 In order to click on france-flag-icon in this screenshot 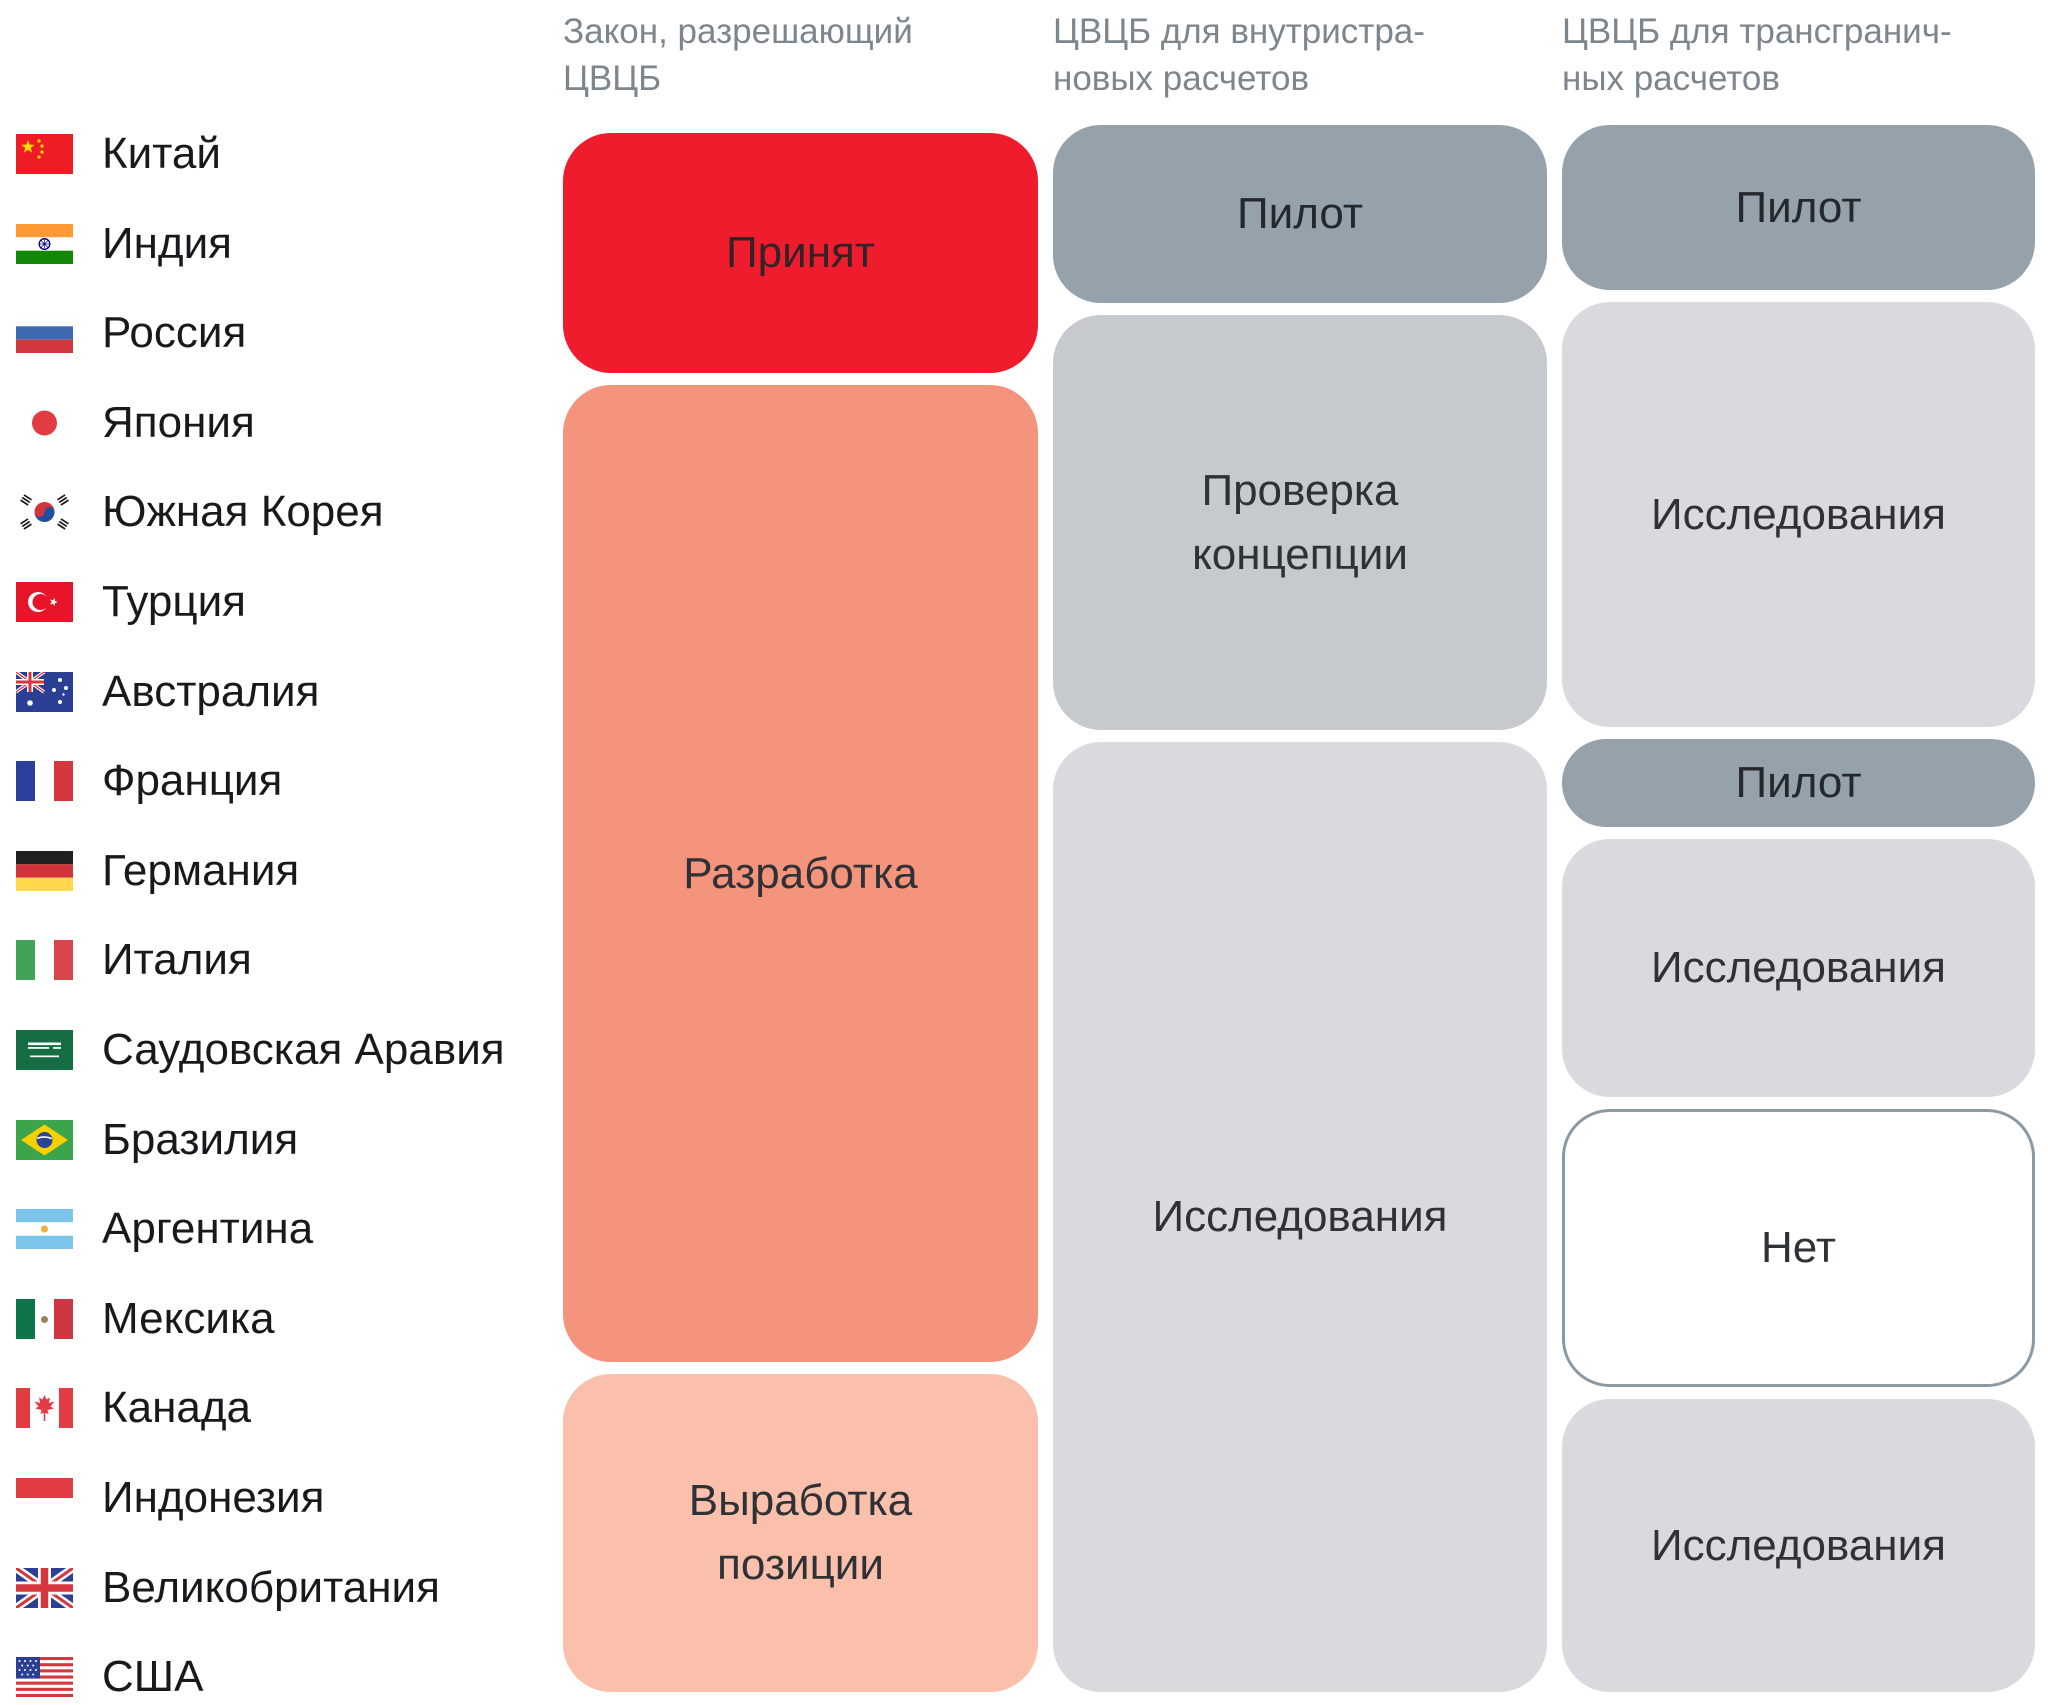, I will do `click(44, 781)`.